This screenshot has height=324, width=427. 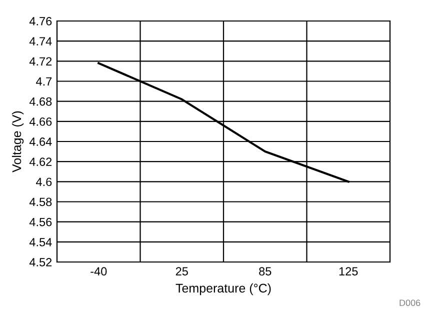 What do you see at coordinates (40, 101) in the screenshot?
I see `y-tick-label: 4.68` at bounding box center [40, 101].